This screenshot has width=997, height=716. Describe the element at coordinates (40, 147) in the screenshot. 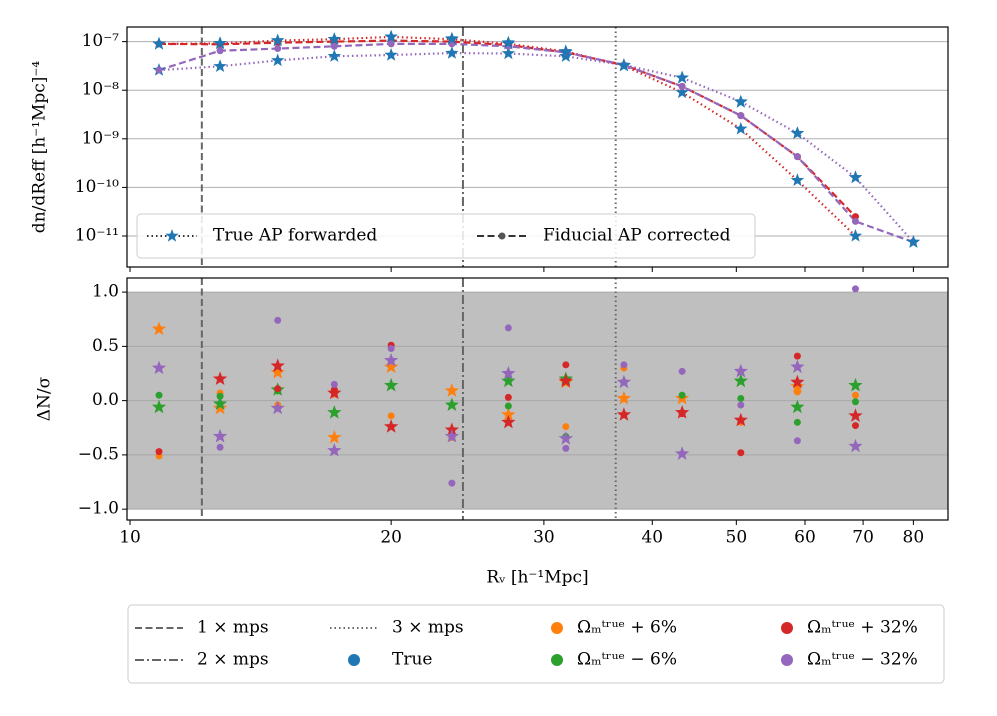

I see `y-axis-label: dn/dReff [h⁻¹Mpc]⁻⁴` at that location.